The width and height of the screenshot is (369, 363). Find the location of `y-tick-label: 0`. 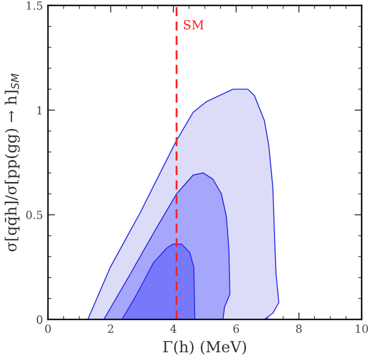

y-tick-label: 0 is located at coordinates (39, 319).